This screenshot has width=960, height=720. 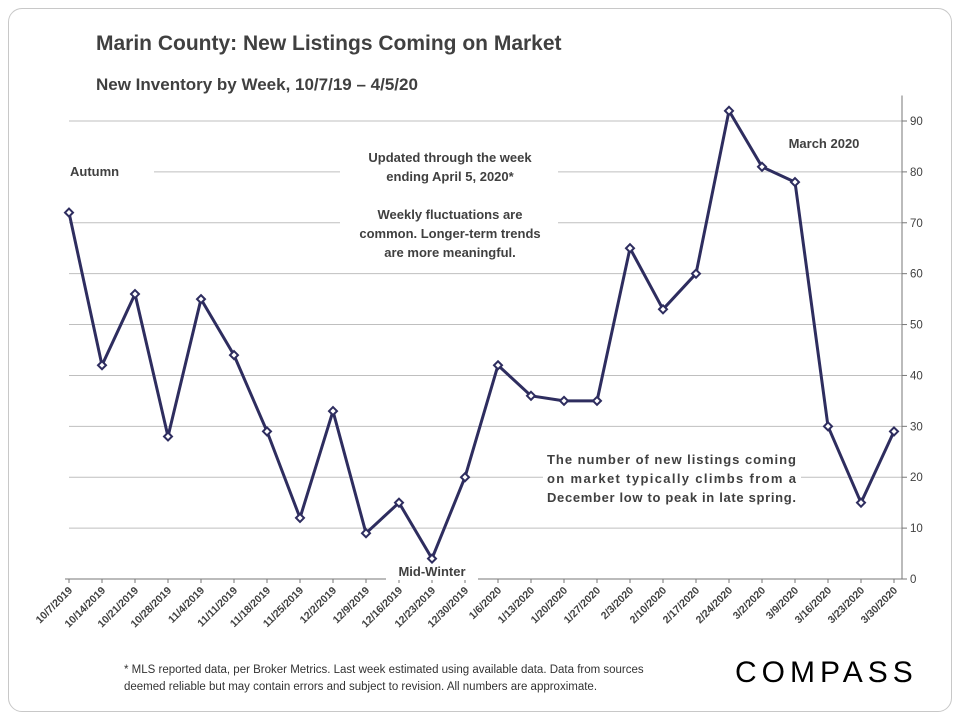 What do you see at coordinates (168, 436) in the screenshot?
I see `data-point-10/28/2019` at bounding box center [168, 436].